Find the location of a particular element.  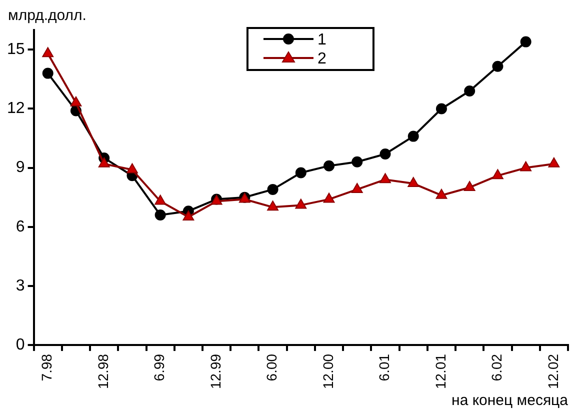

x-tick-label: 6.99 is located at coordinates (159, 368).